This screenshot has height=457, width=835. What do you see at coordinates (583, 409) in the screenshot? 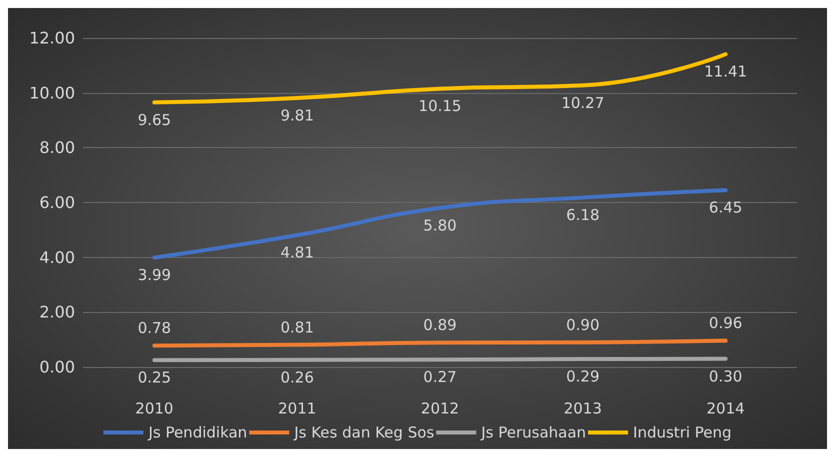
I see `x-tick-label: 2013` at bounding box center [583, 409].